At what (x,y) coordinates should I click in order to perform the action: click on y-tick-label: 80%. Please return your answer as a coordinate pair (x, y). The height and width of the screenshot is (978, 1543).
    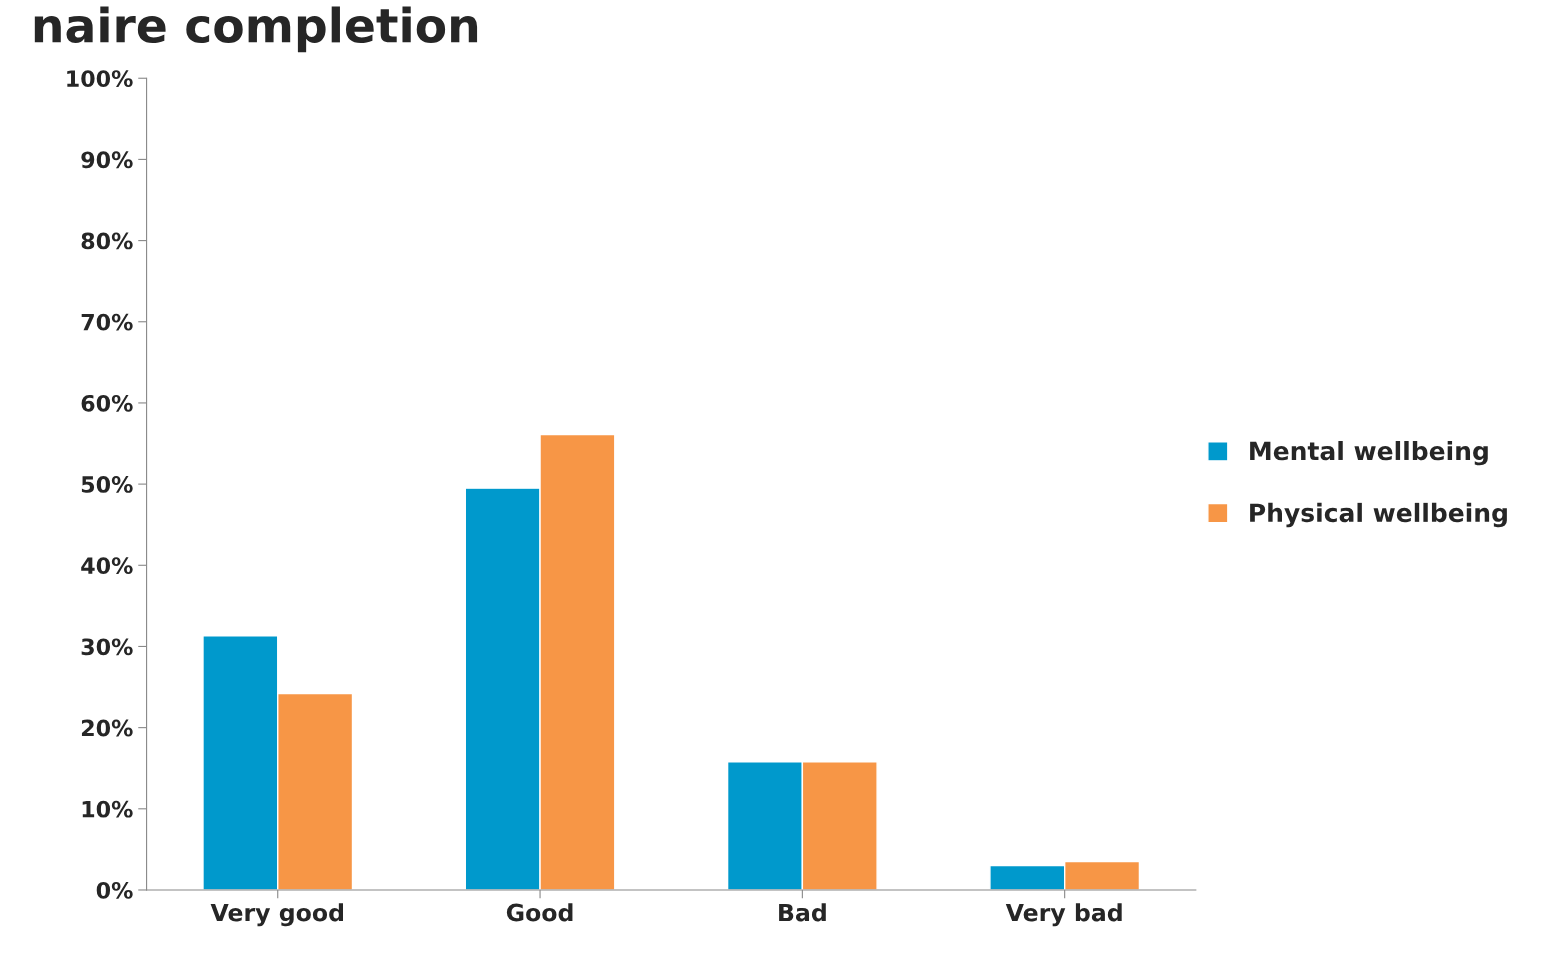
    Looking at the image, I should click on (107, 241).